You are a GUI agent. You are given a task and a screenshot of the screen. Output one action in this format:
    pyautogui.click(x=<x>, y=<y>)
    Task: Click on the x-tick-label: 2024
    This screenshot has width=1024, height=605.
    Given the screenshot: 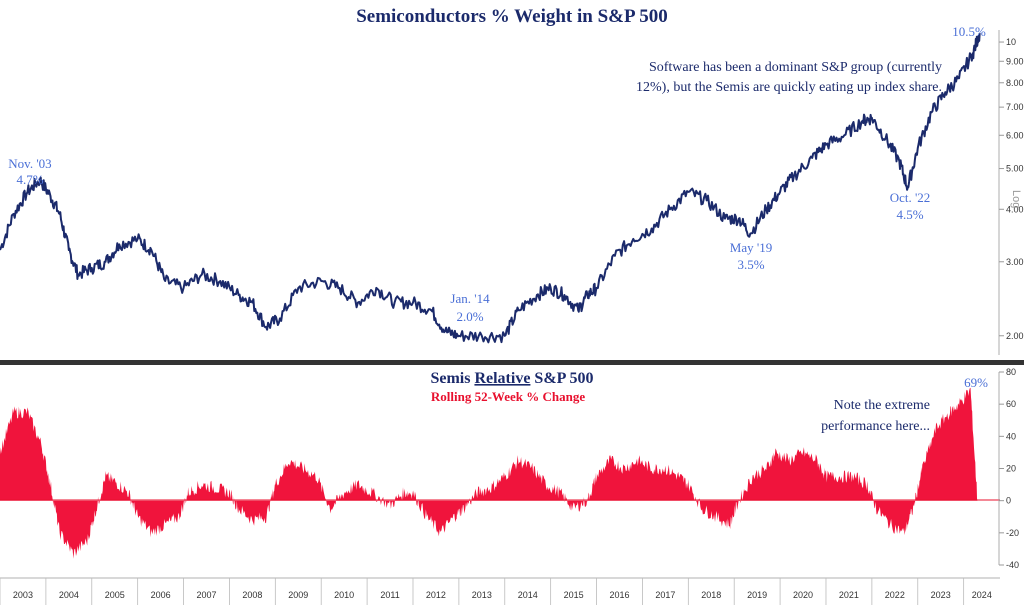 What is the action you would take?
    pyautogui.click(x=982, y=595)
    